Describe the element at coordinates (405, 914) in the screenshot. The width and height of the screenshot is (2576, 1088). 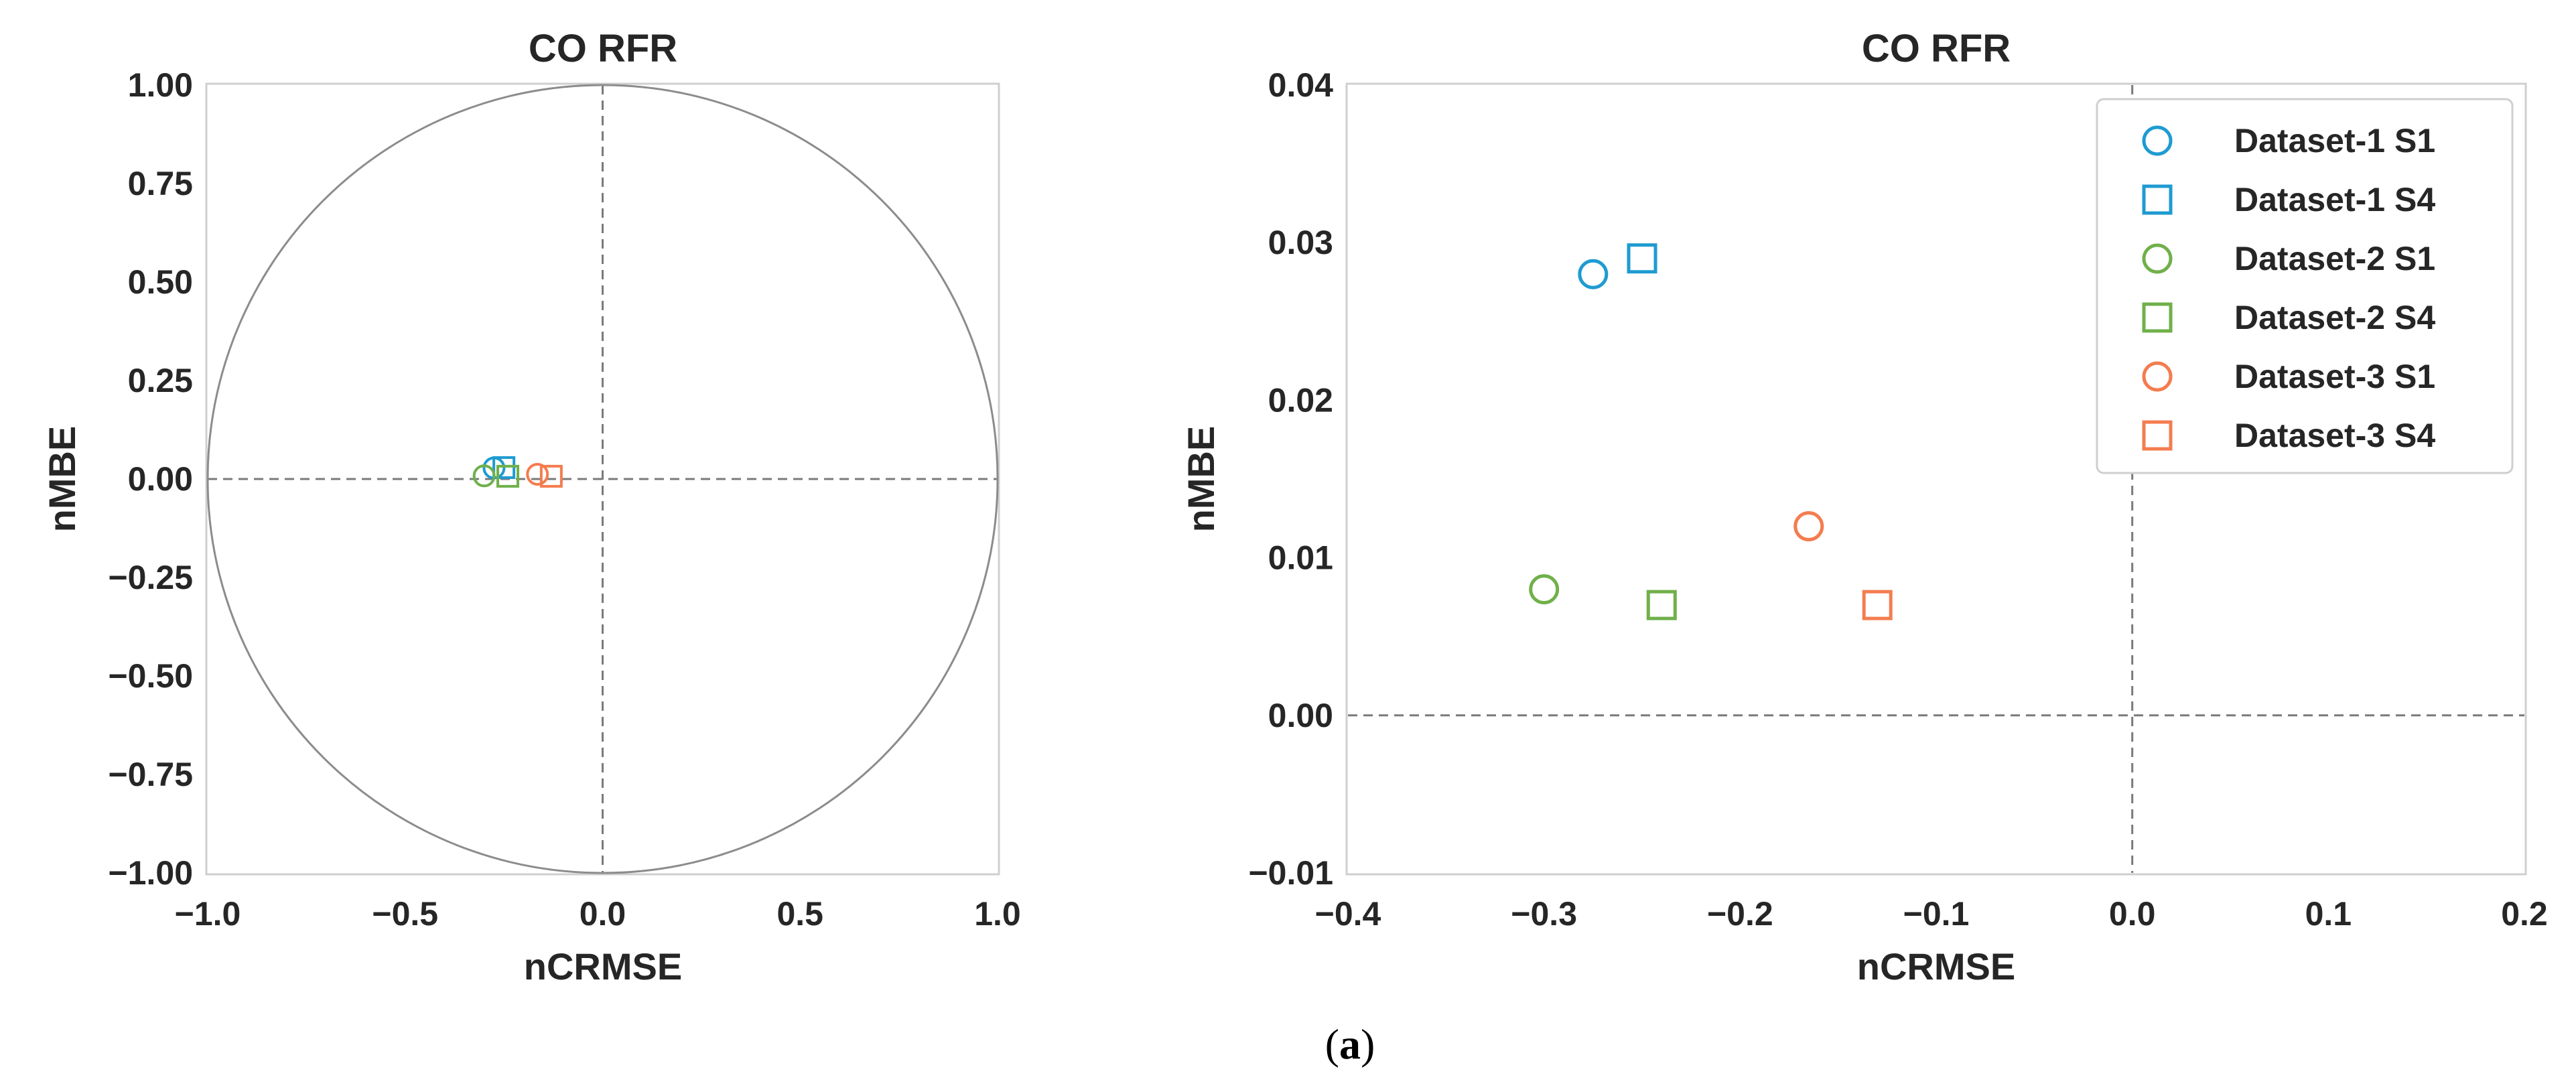
I see `left-x-tick-label: −0.5` at that location.